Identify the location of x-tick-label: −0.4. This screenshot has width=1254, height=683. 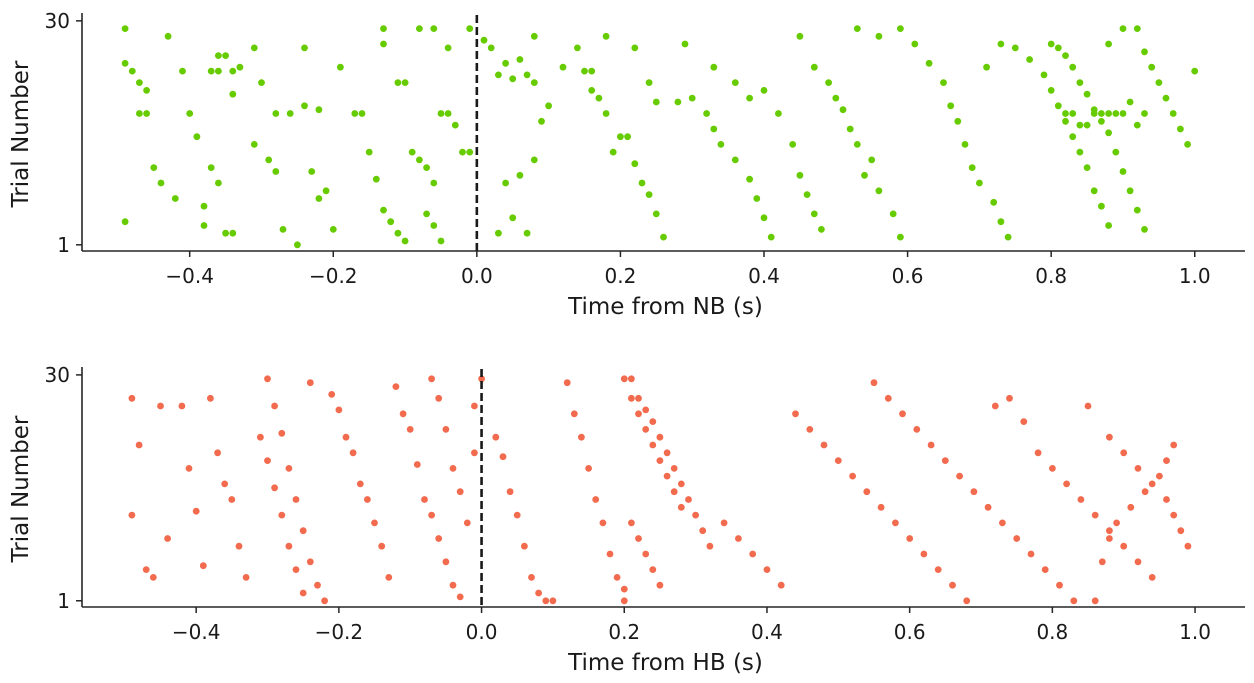
(189, 276).